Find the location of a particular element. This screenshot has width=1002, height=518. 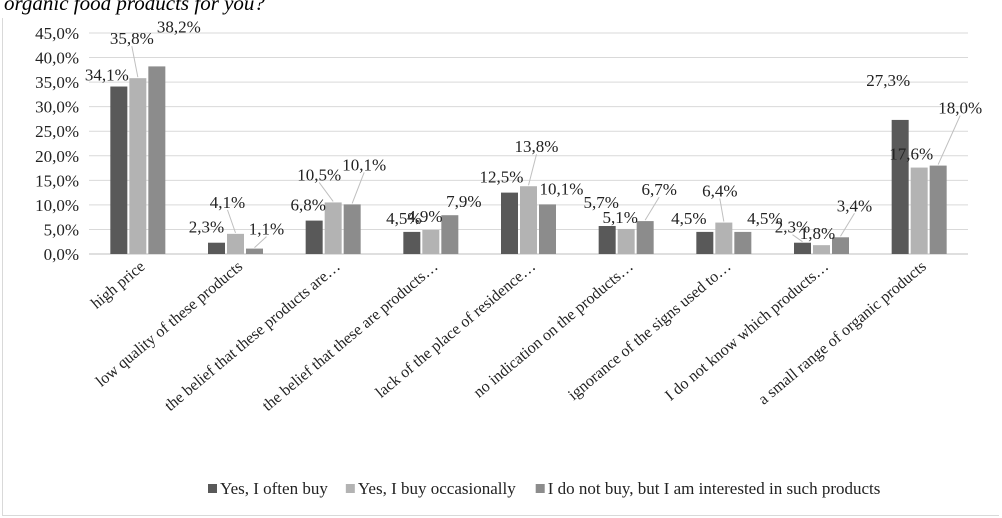

y-tick-label: 45,0% is located at coordinates (57, 33).